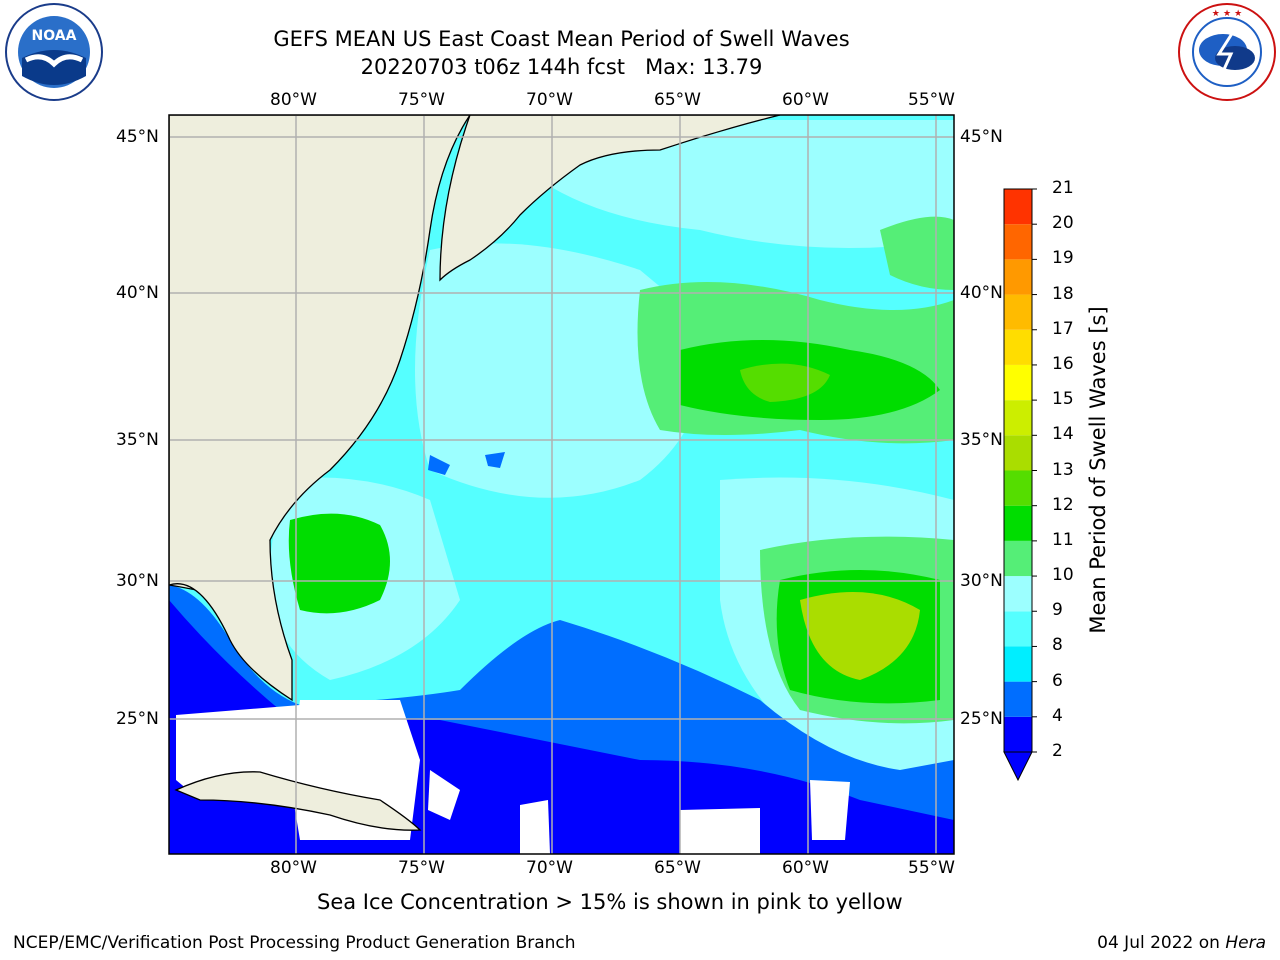 This screenshot has width=1280, height=960. I want to click on lat-tick-left: 45°N, so click(137, 137).